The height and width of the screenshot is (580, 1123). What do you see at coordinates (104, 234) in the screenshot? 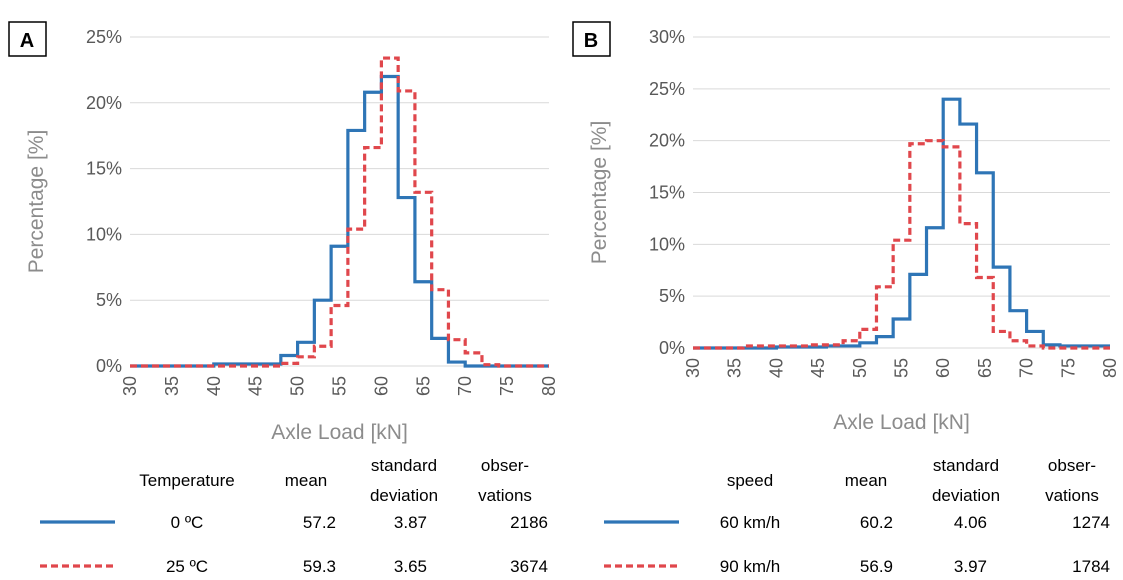
I see `chart-a-y-tick-label: 10%` at bounding box center [104, 234].